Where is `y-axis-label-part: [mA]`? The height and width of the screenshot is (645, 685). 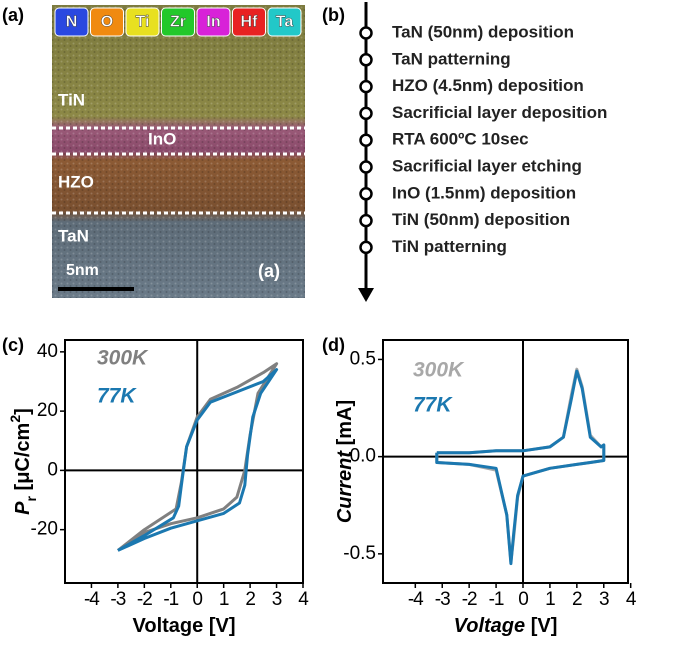
y-axis-label-part: [mA] is located at coordinates (345, 425).